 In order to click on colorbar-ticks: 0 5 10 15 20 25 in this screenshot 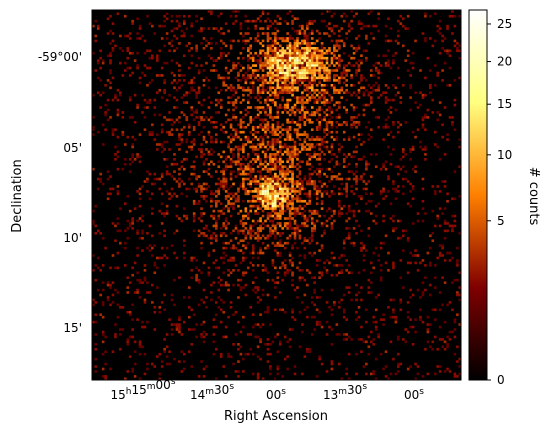, I will do `click(499, 202)`.